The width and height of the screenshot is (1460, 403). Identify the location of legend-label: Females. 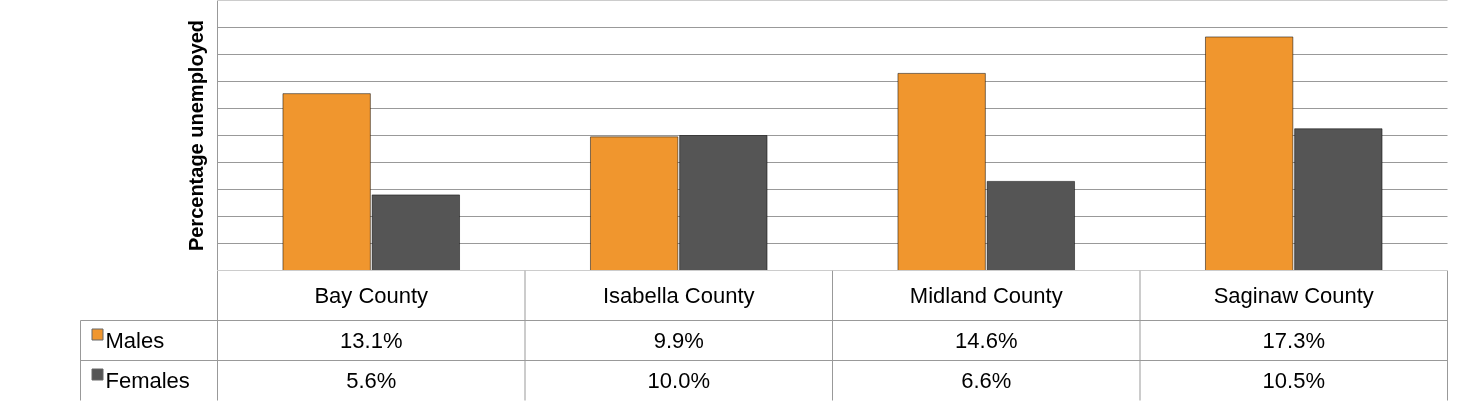
(147, 380).